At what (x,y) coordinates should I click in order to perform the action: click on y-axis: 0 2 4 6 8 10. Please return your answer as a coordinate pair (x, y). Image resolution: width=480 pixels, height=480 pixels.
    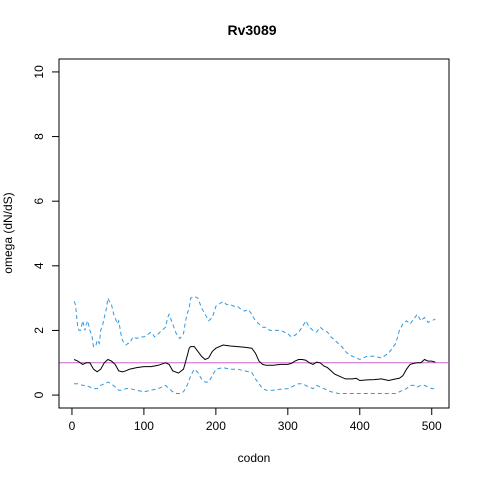
    Looking at the image, I should click on (46, 231).